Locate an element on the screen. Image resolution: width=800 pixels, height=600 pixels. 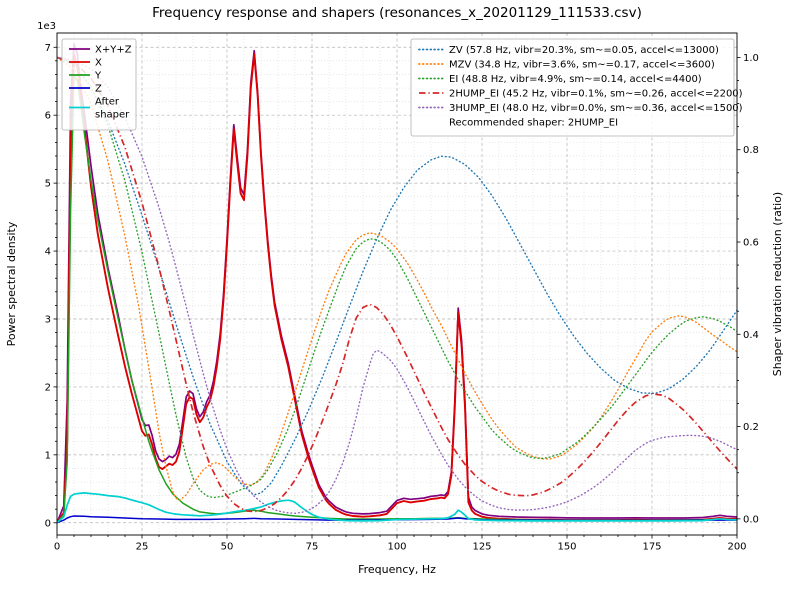
y-left-tick-label: 0 is located at coordinates (48, 523).